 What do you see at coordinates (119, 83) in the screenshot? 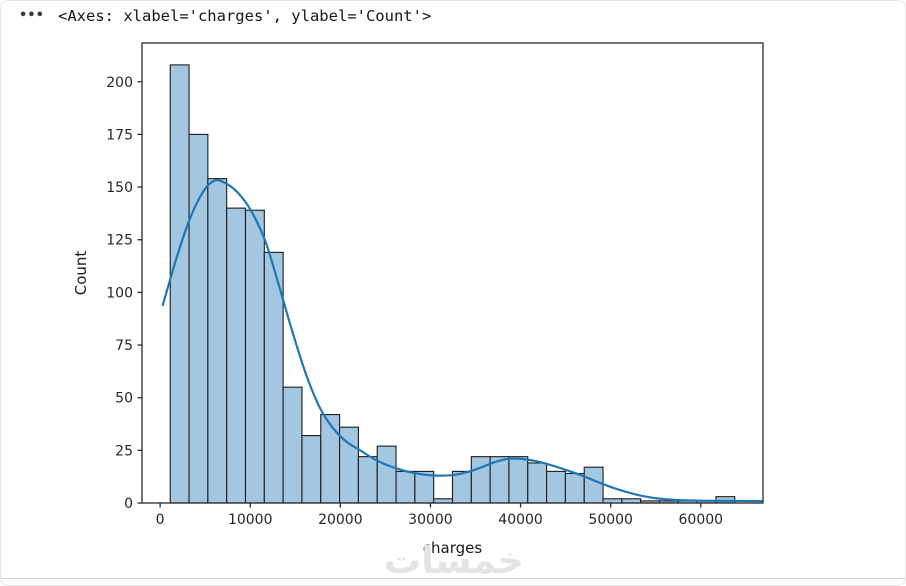
I see `y-tick-label: 200` at bounding box center [119, 83].